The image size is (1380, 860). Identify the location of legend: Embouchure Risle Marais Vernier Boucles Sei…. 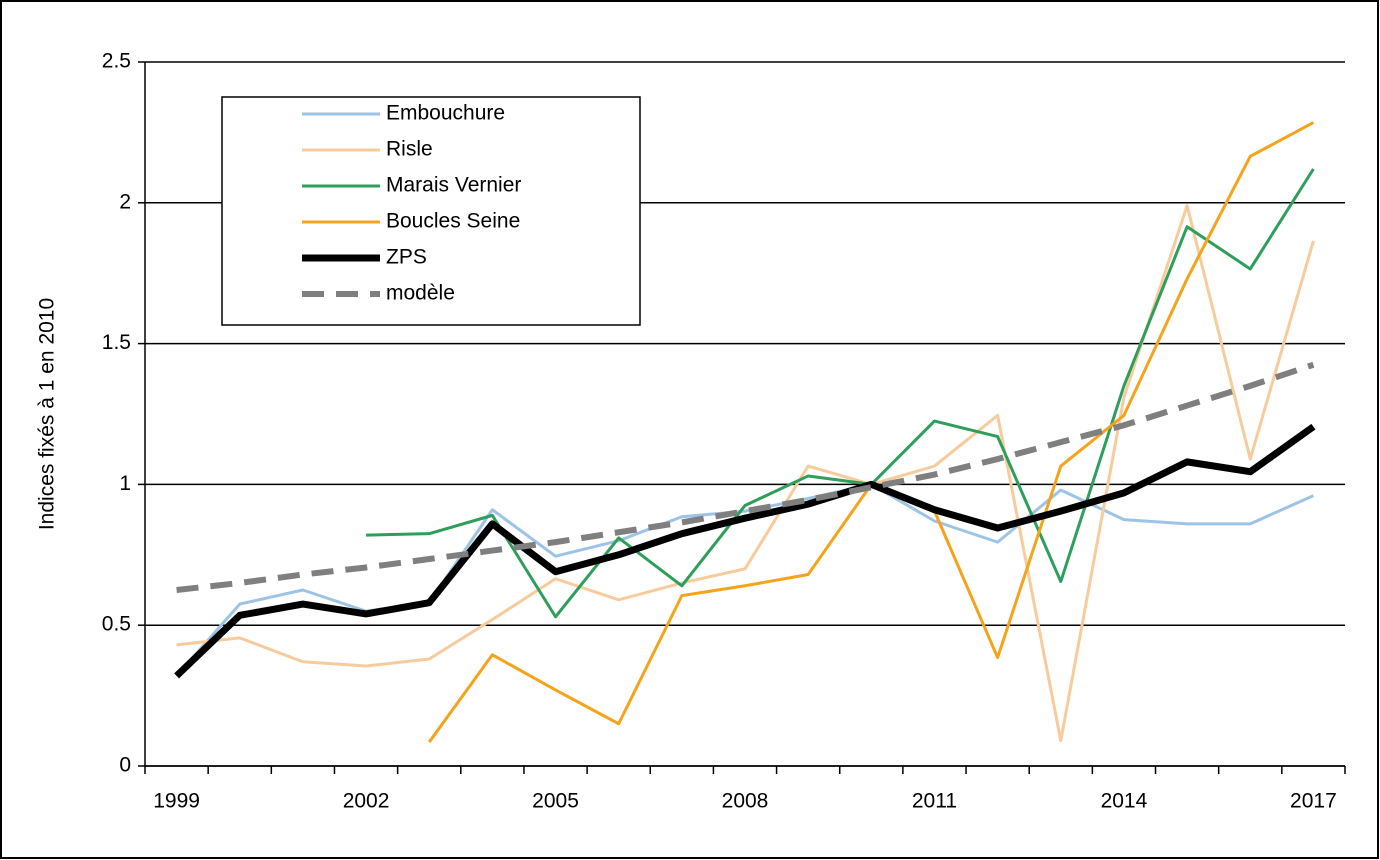
(431, 211).